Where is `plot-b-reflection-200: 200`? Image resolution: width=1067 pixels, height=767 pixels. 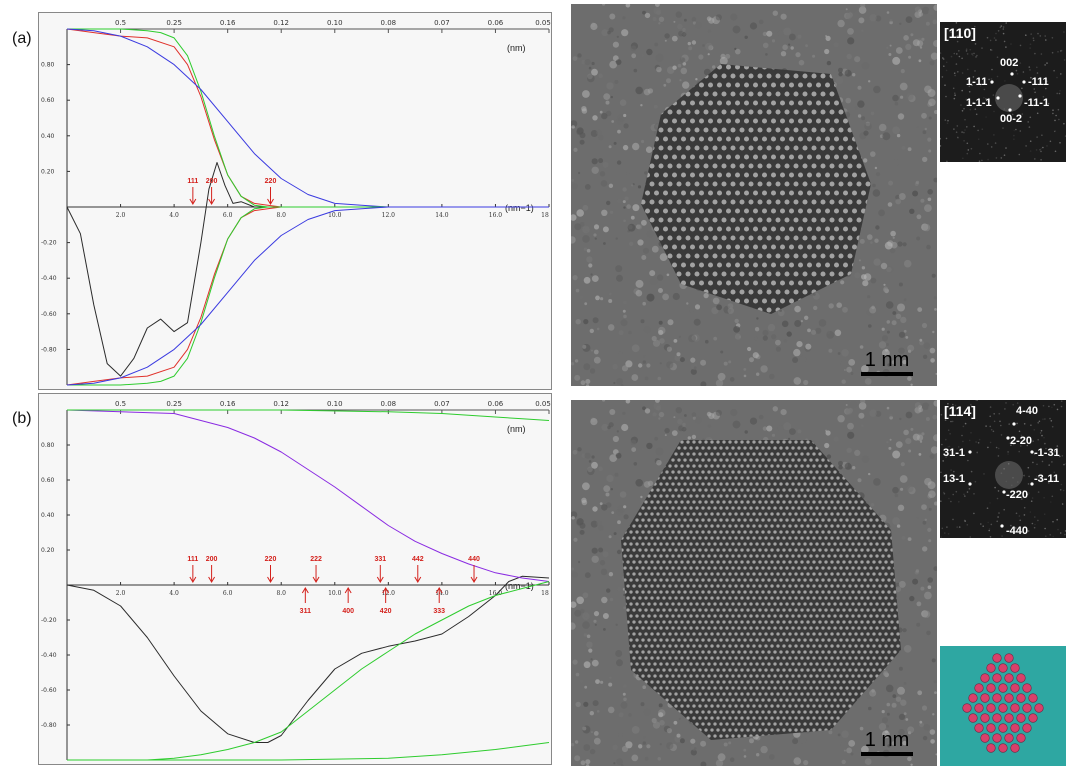
plot-b-reflection-200: 200 is located at coordinates (212, 569).